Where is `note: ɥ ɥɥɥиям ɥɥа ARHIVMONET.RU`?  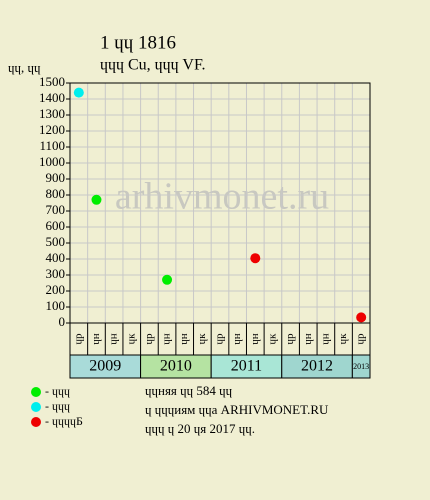 note: ɥ ɥɥɥиям ɥɥа ARHIVMONET.RU is located at coordinates (237, 409).